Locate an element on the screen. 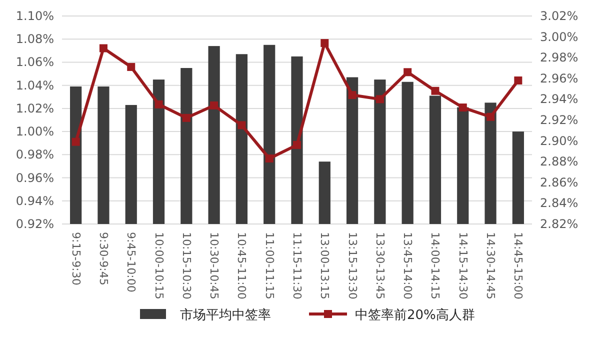 This screenshot has width=600, height=360. x-tick-label: 10:00-10:15 is located at coordinates (159, 266).